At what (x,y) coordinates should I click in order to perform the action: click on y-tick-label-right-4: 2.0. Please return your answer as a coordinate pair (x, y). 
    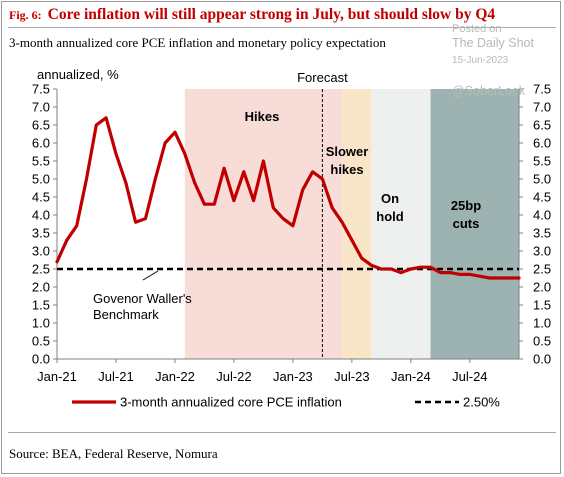
    Looking at the image, I should click on (542, 287).